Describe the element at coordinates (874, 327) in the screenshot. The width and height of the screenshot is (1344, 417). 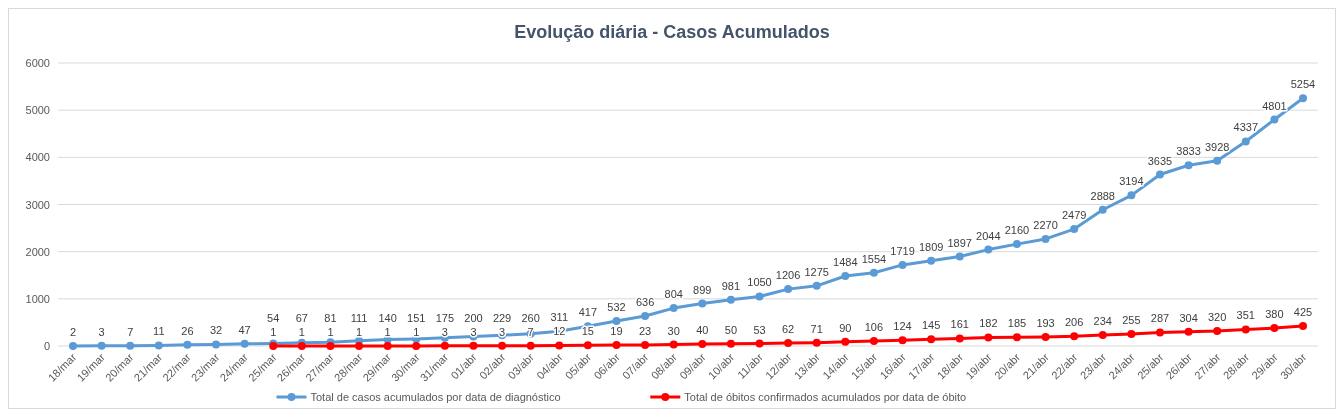
I see `data-label: 106` at that location.